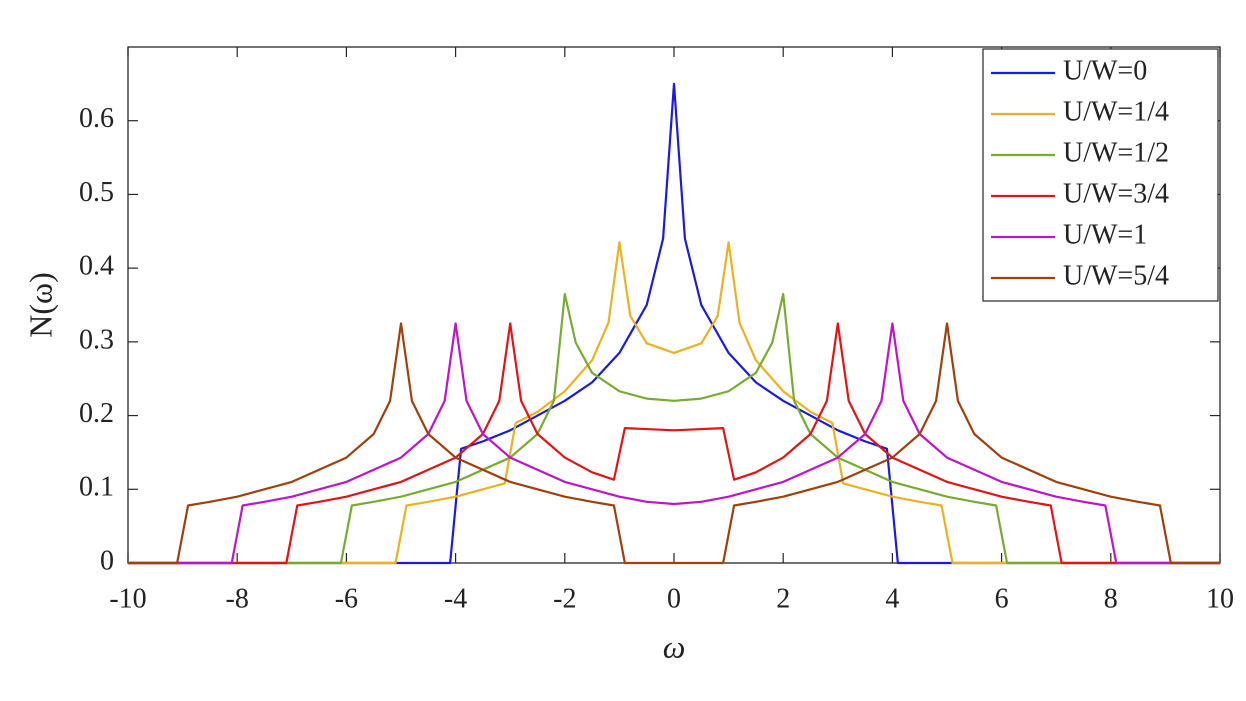 The image size is (1246, 701). Describe the element at coordinates (1002, 598) in the screenshot. I see `x-tick-label: 6` at that location.